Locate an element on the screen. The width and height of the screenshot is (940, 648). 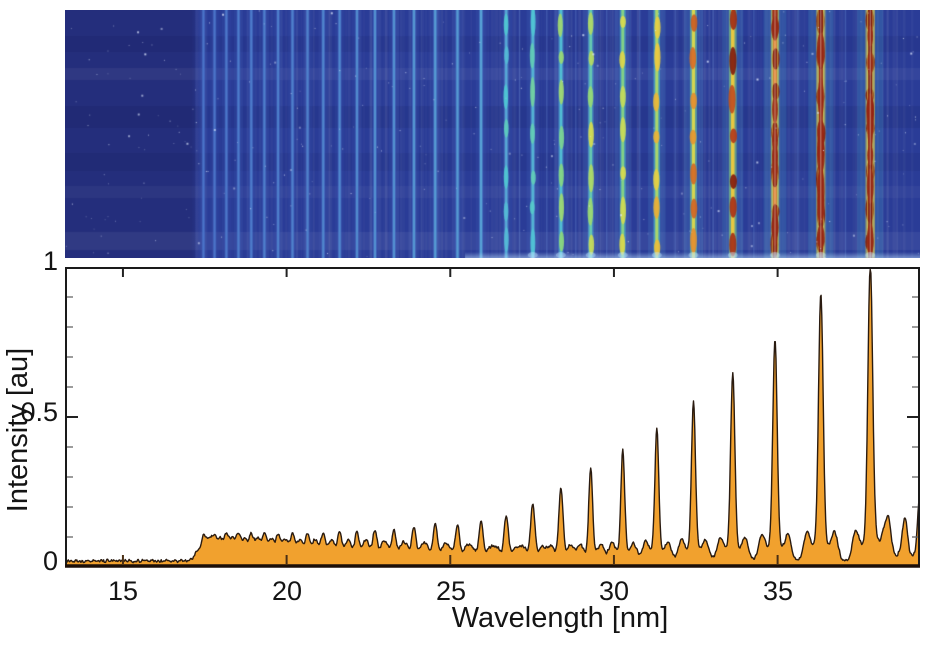
y-axis-title: Intensity [au] is located at coordinates (18, 430).